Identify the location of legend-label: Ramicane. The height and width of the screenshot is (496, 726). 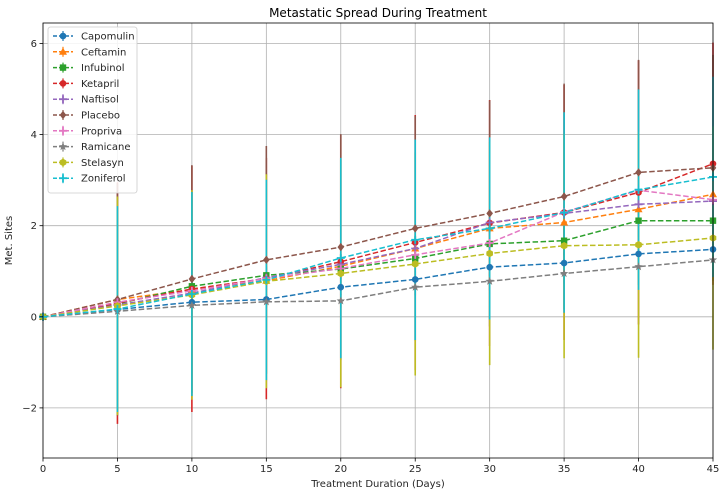
(106, 147).